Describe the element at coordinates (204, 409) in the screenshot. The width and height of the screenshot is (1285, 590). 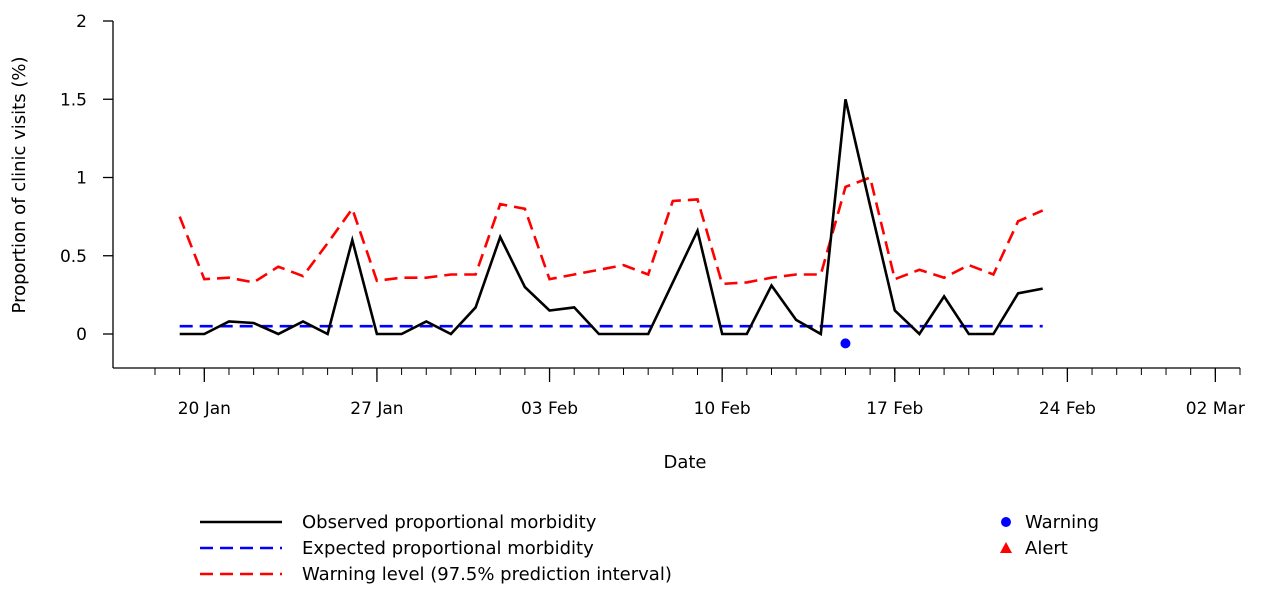
I see `x-tick-label: 20 Jan` at that location.